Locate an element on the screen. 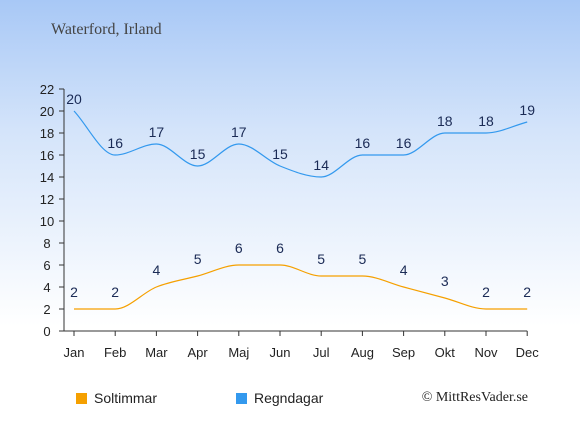  legend-sun-swatch is located at coordinates (81, 398).